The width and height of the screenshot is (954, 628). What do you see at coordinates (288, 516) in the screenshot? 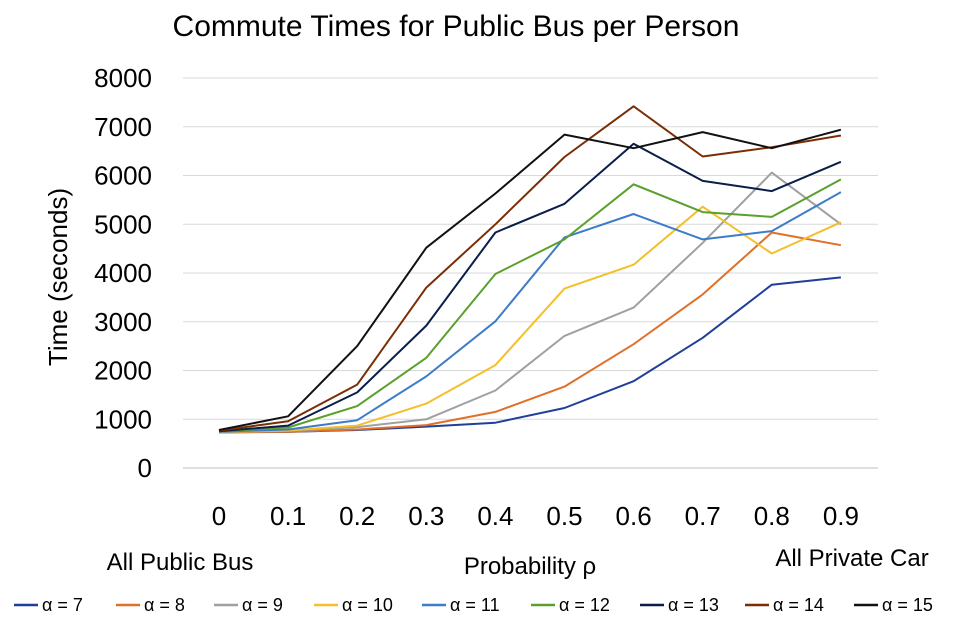
I see `x-tick-label: 0.1` at bounding box center [288, 516].